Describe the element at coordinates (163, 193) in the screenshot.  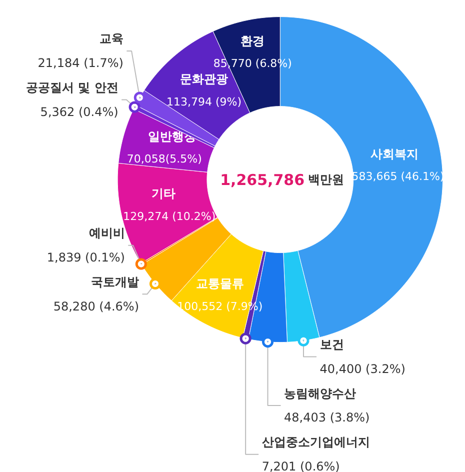
I see `slice-label: 기타` at that location.